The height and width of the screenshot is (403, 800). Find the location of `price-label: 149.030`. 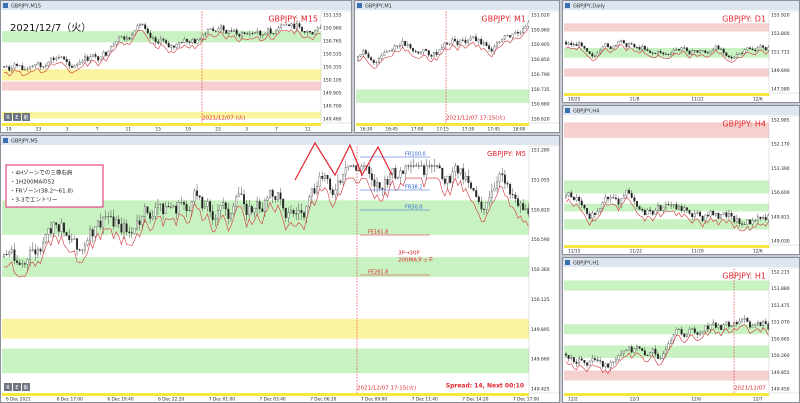

price-label: 149.030 is located at coordinates (780, 242).